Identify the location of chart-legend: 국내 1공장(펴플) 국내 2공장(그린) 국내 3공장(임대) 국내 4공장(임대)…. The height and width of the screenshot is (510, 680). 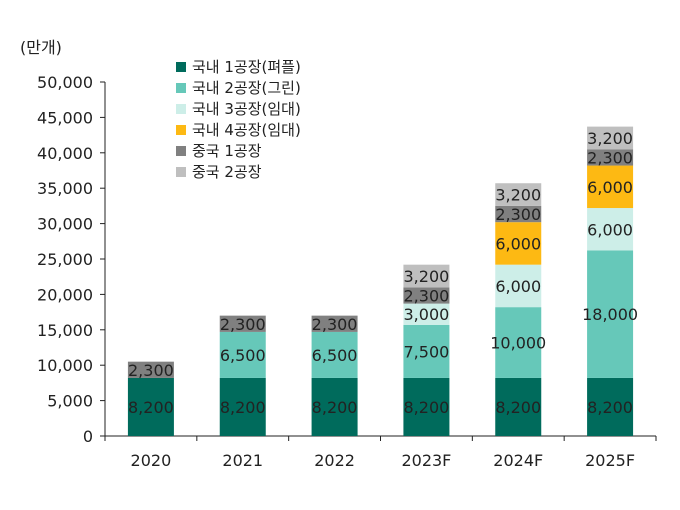
(238, 119).